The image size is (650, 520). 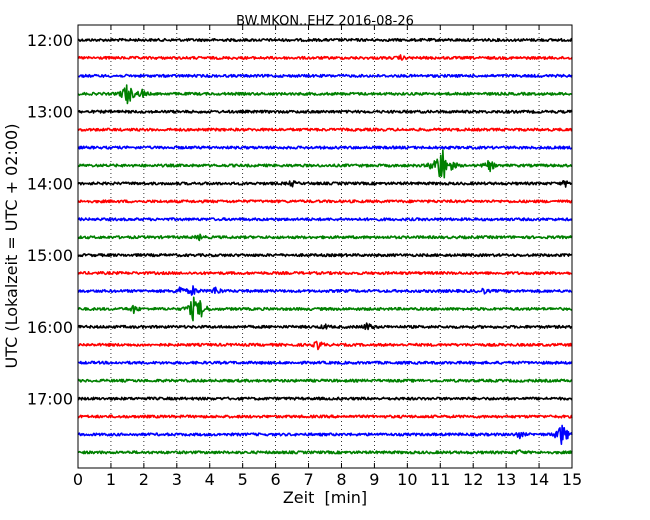 What do you see at coordinates (243, 479) in the screenshot?
I see `x-tick-label: 5` at bounding box center [243, 479].